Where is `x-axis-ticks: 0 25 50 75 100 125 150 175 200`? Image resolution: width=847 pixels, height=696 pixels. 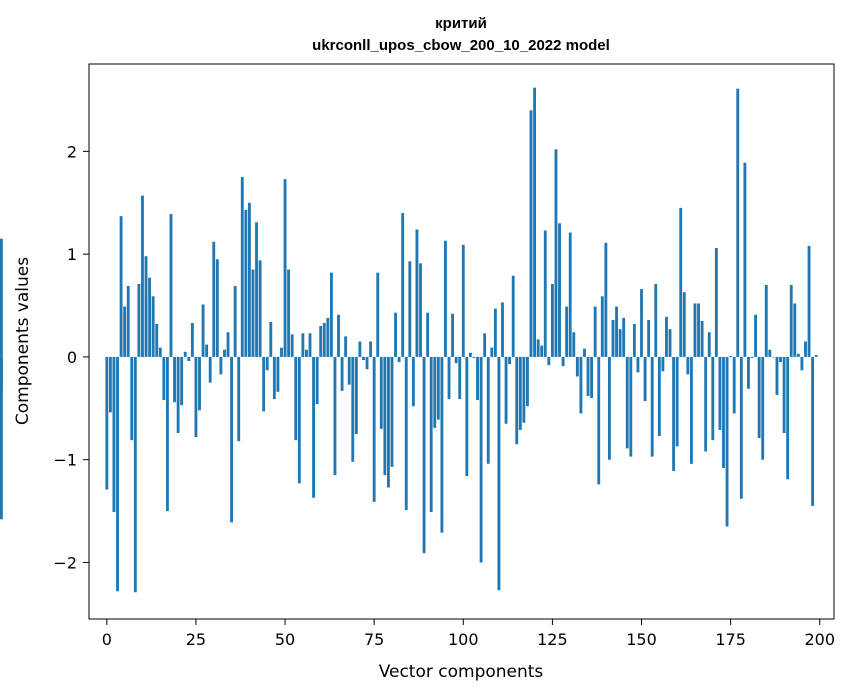
x-axis-ticks: 0 25 50 75 100 125 150 175 200 is located at coordinates (468, 634).